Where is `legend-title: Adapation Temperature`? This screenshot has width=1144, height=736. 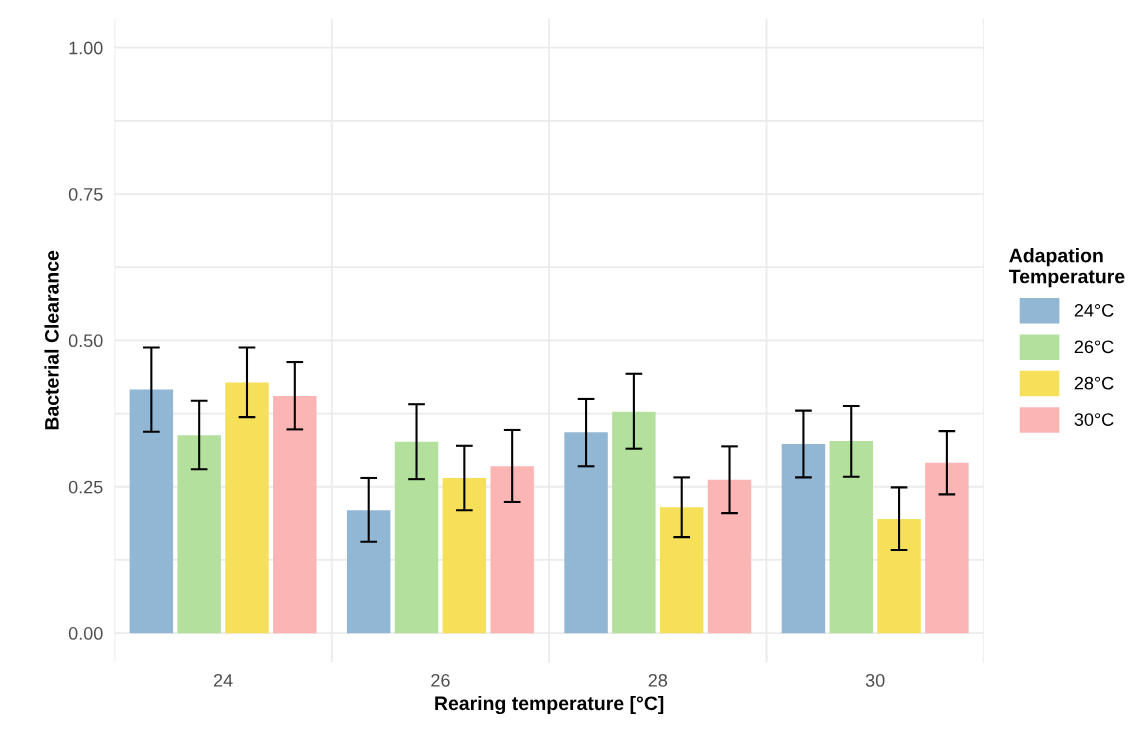
legend-title: Adapation Temperature is located at coordinates (1067, 268).